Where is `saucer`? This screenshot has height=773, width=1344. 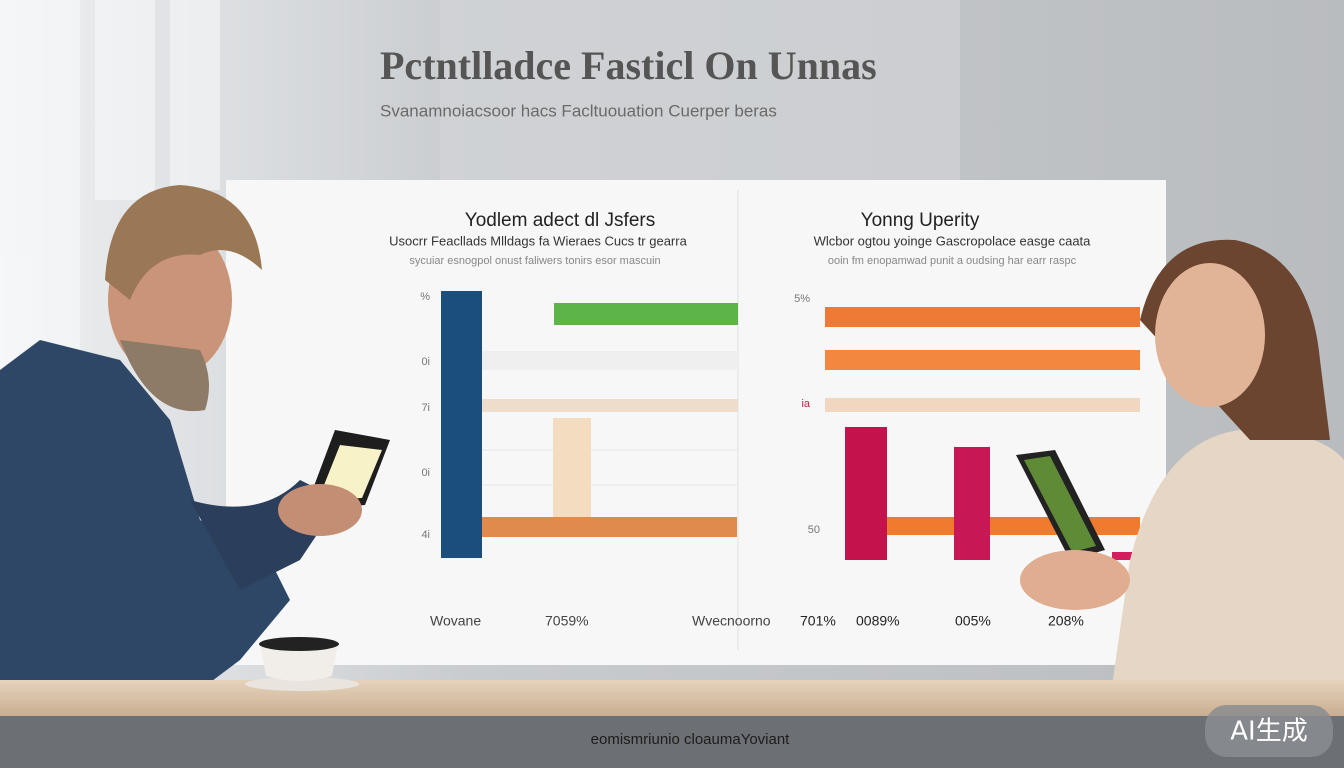
saucer is located at coordinates (302, 684).